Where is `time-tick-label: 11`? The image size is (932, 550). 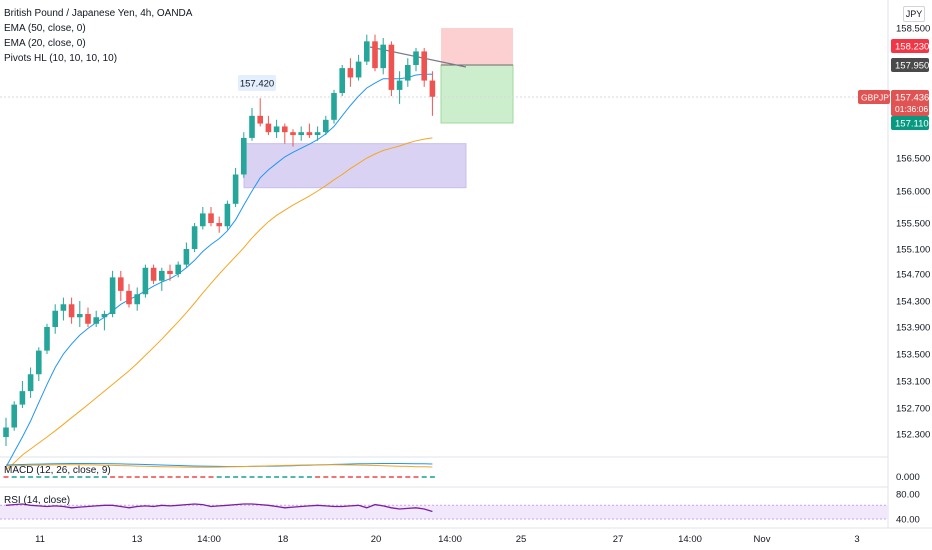 time-tick-label: 11 is located at coordinates (40, 539).